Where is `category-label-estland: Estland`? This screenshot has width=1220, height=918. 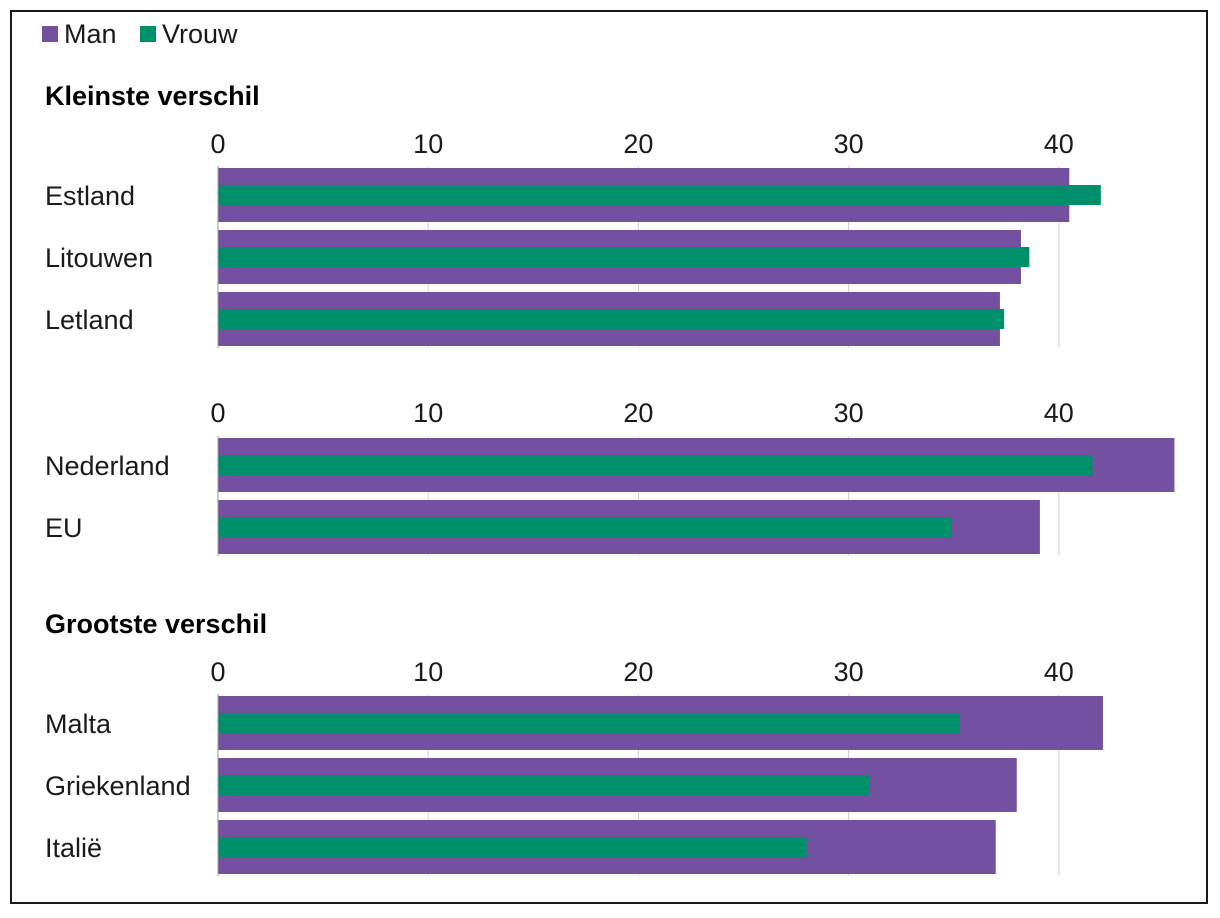 category-label-estland: Estland is located at coordinates (90, 196).